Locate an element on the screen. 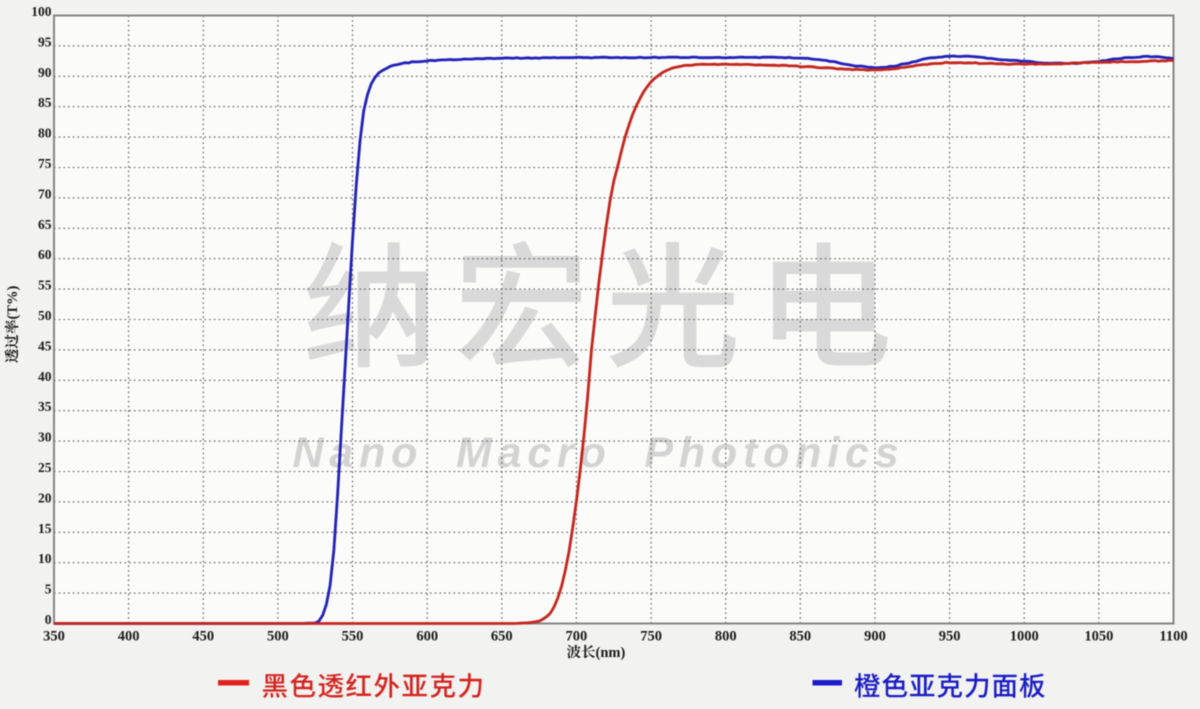 Image resolution: width=1200 pixels, height=709 pixels. svg-text: 45 is located at coordinates (45, 345).